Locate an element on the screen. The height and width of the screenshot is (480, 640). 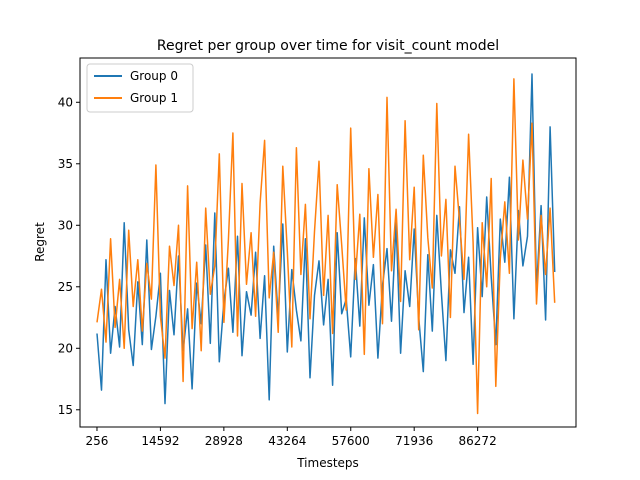
x-axis-label: Timesteps is located at coordinates (327, 463).